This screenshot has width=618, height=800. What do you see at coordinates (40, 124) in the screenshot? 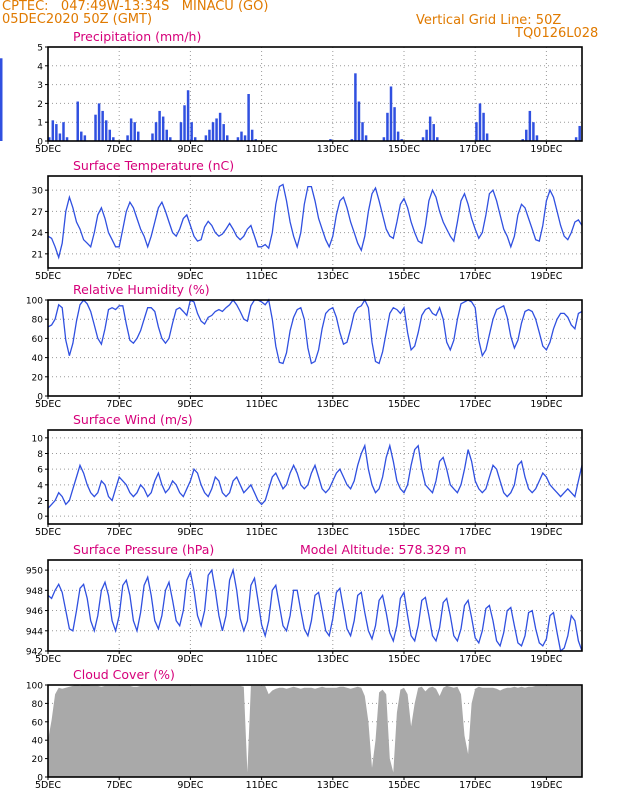
I see `y-tick-label: 1` at bounding box center [40, 124].